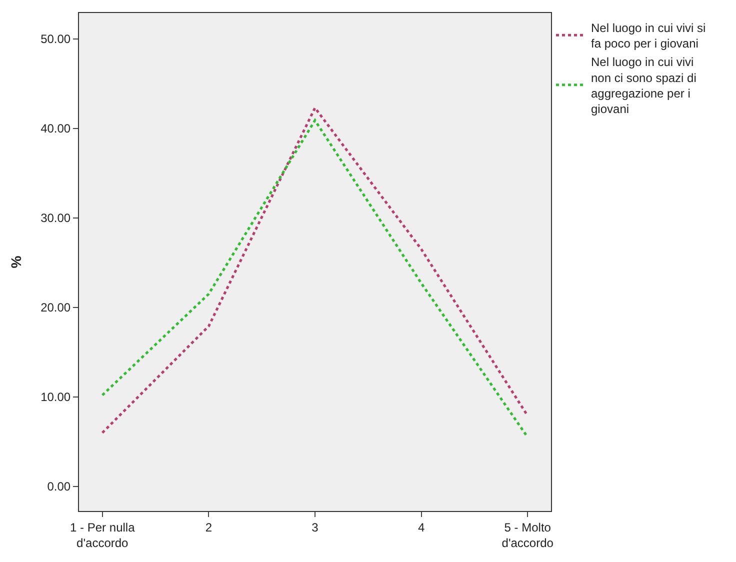 The height and width of the screenshot is (562, 736). What do you see at coordinates (55, 218) in the screenshot?
I see `y-tick-label: 30.00` at bounding box center [55, 218].